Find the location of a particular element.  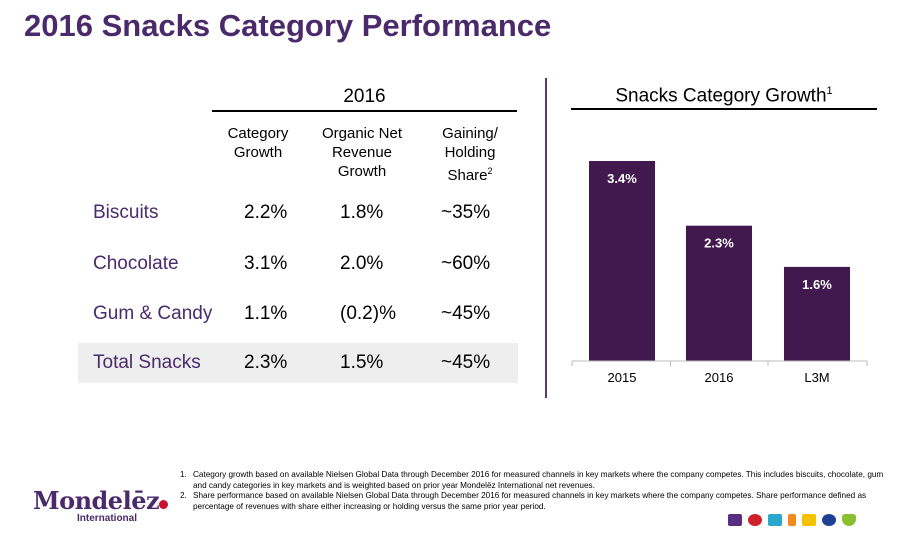

chart-title: Snacks Category Growth1 is located at coordinates (724, 98).